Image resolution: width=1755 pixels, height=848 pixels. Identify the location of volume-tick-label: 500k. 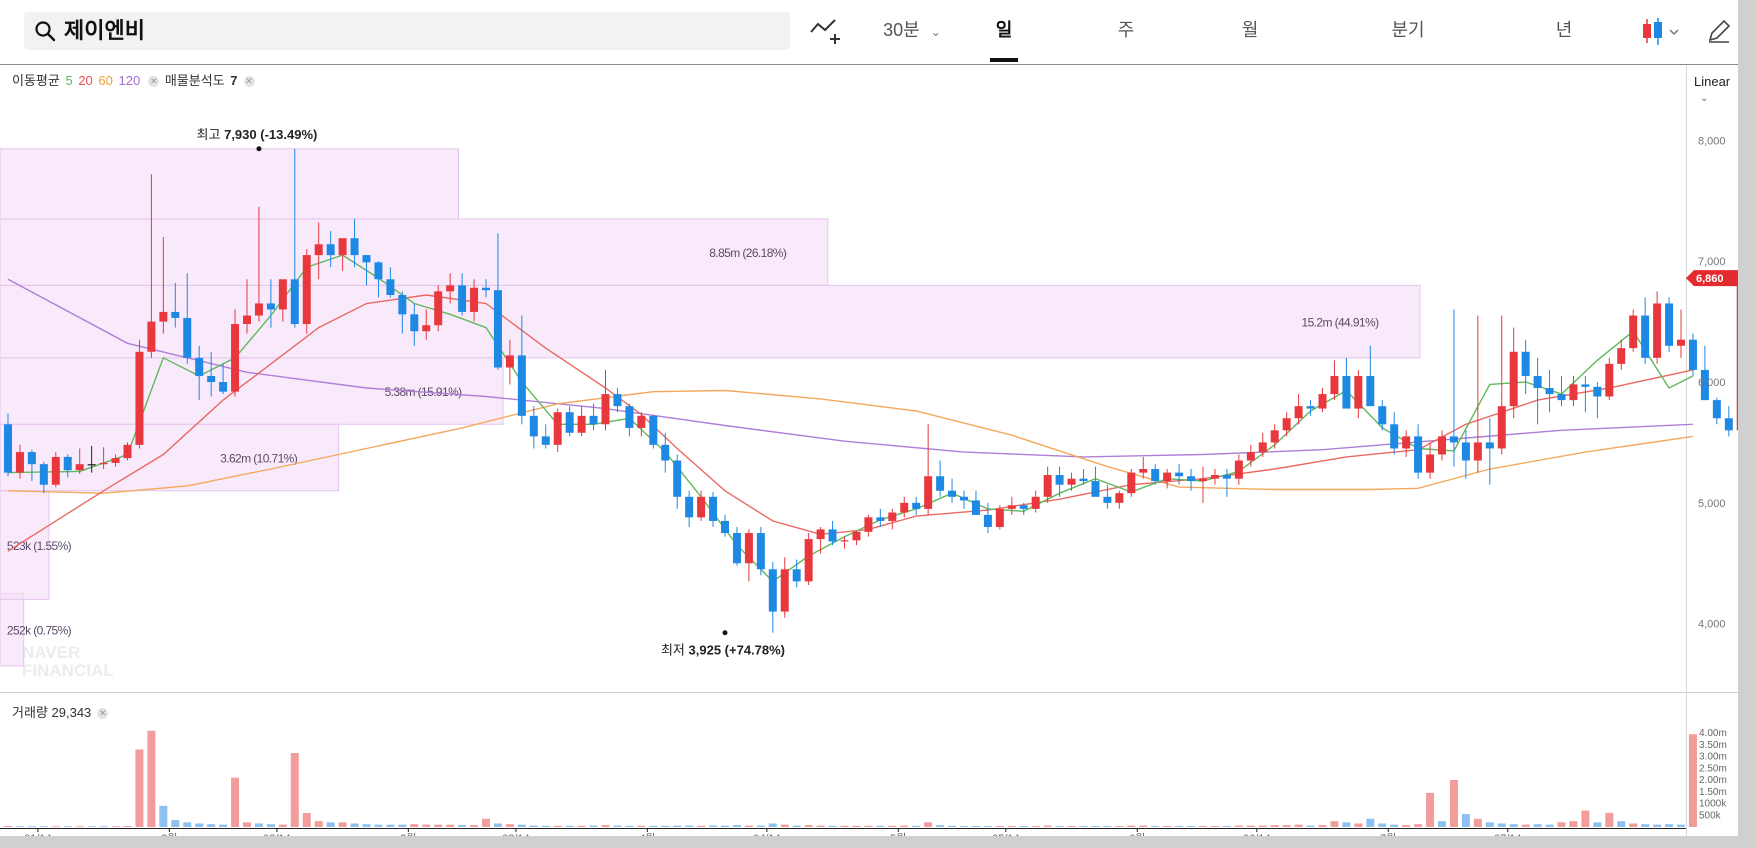
(1710, 815).